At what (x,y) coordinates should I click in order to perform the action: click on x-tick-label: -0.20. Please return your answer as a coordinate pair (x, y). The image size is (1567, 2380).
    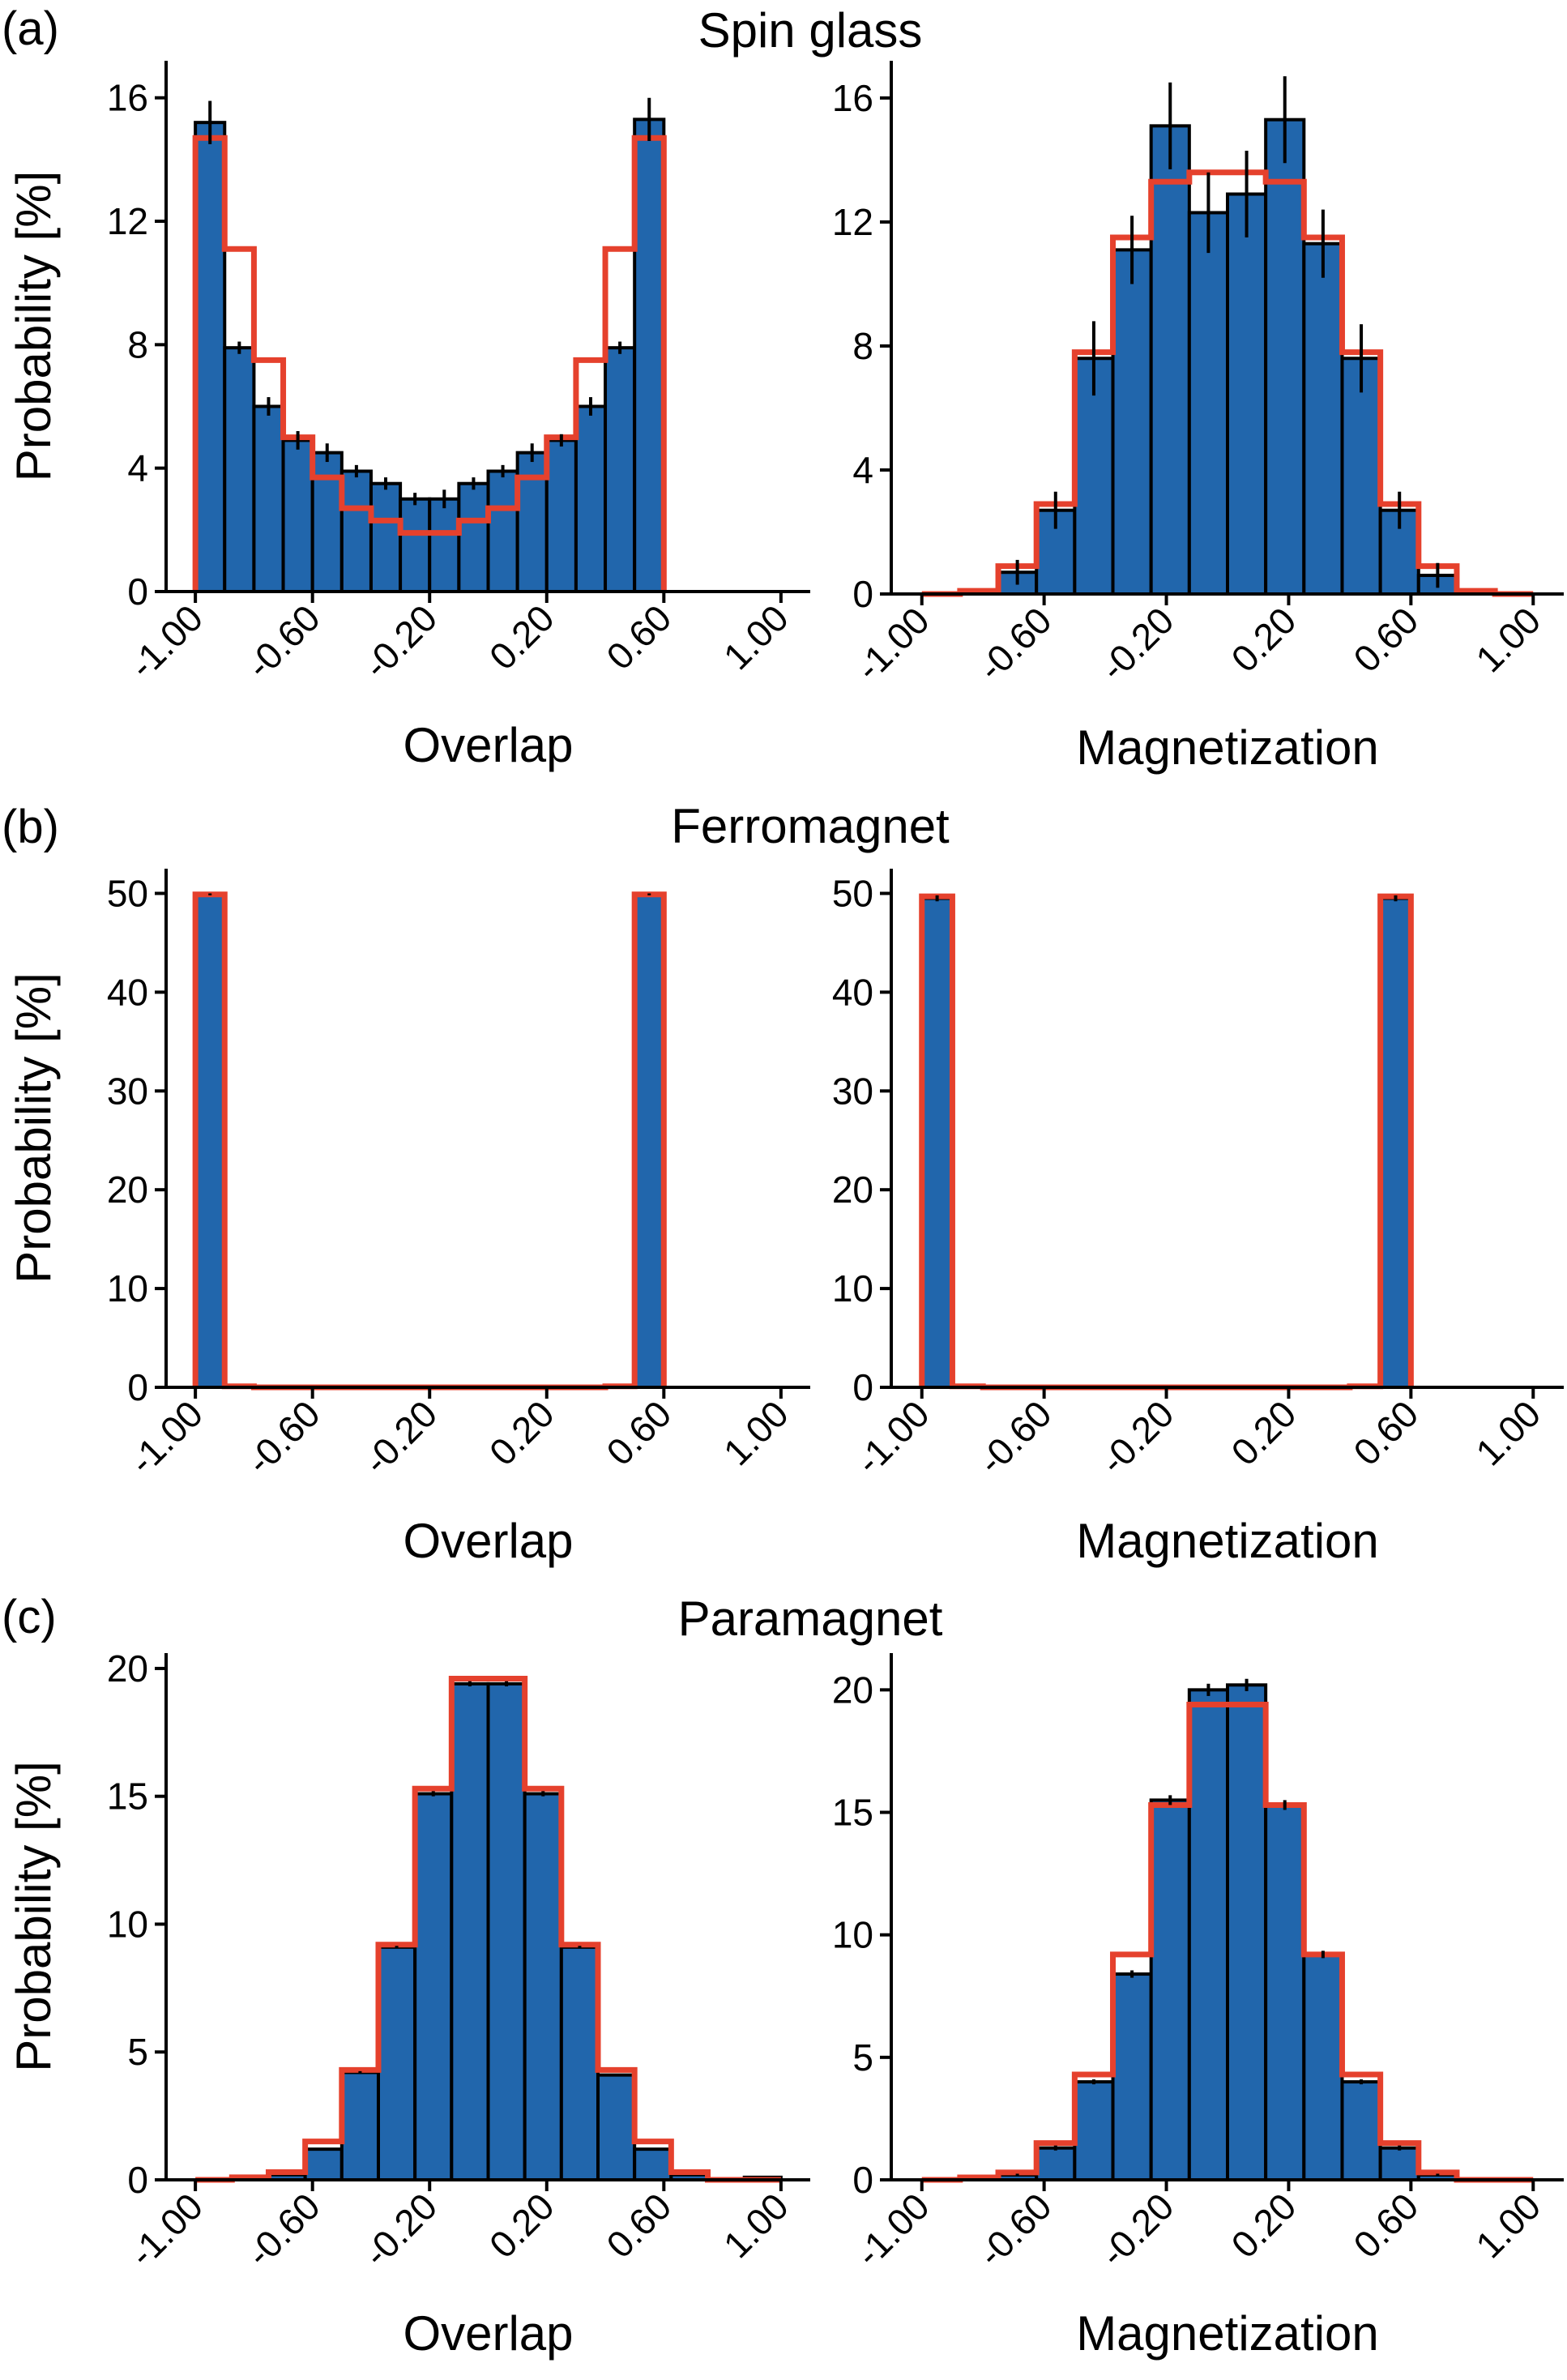
    Looking at the image, I should click on (400, 641).